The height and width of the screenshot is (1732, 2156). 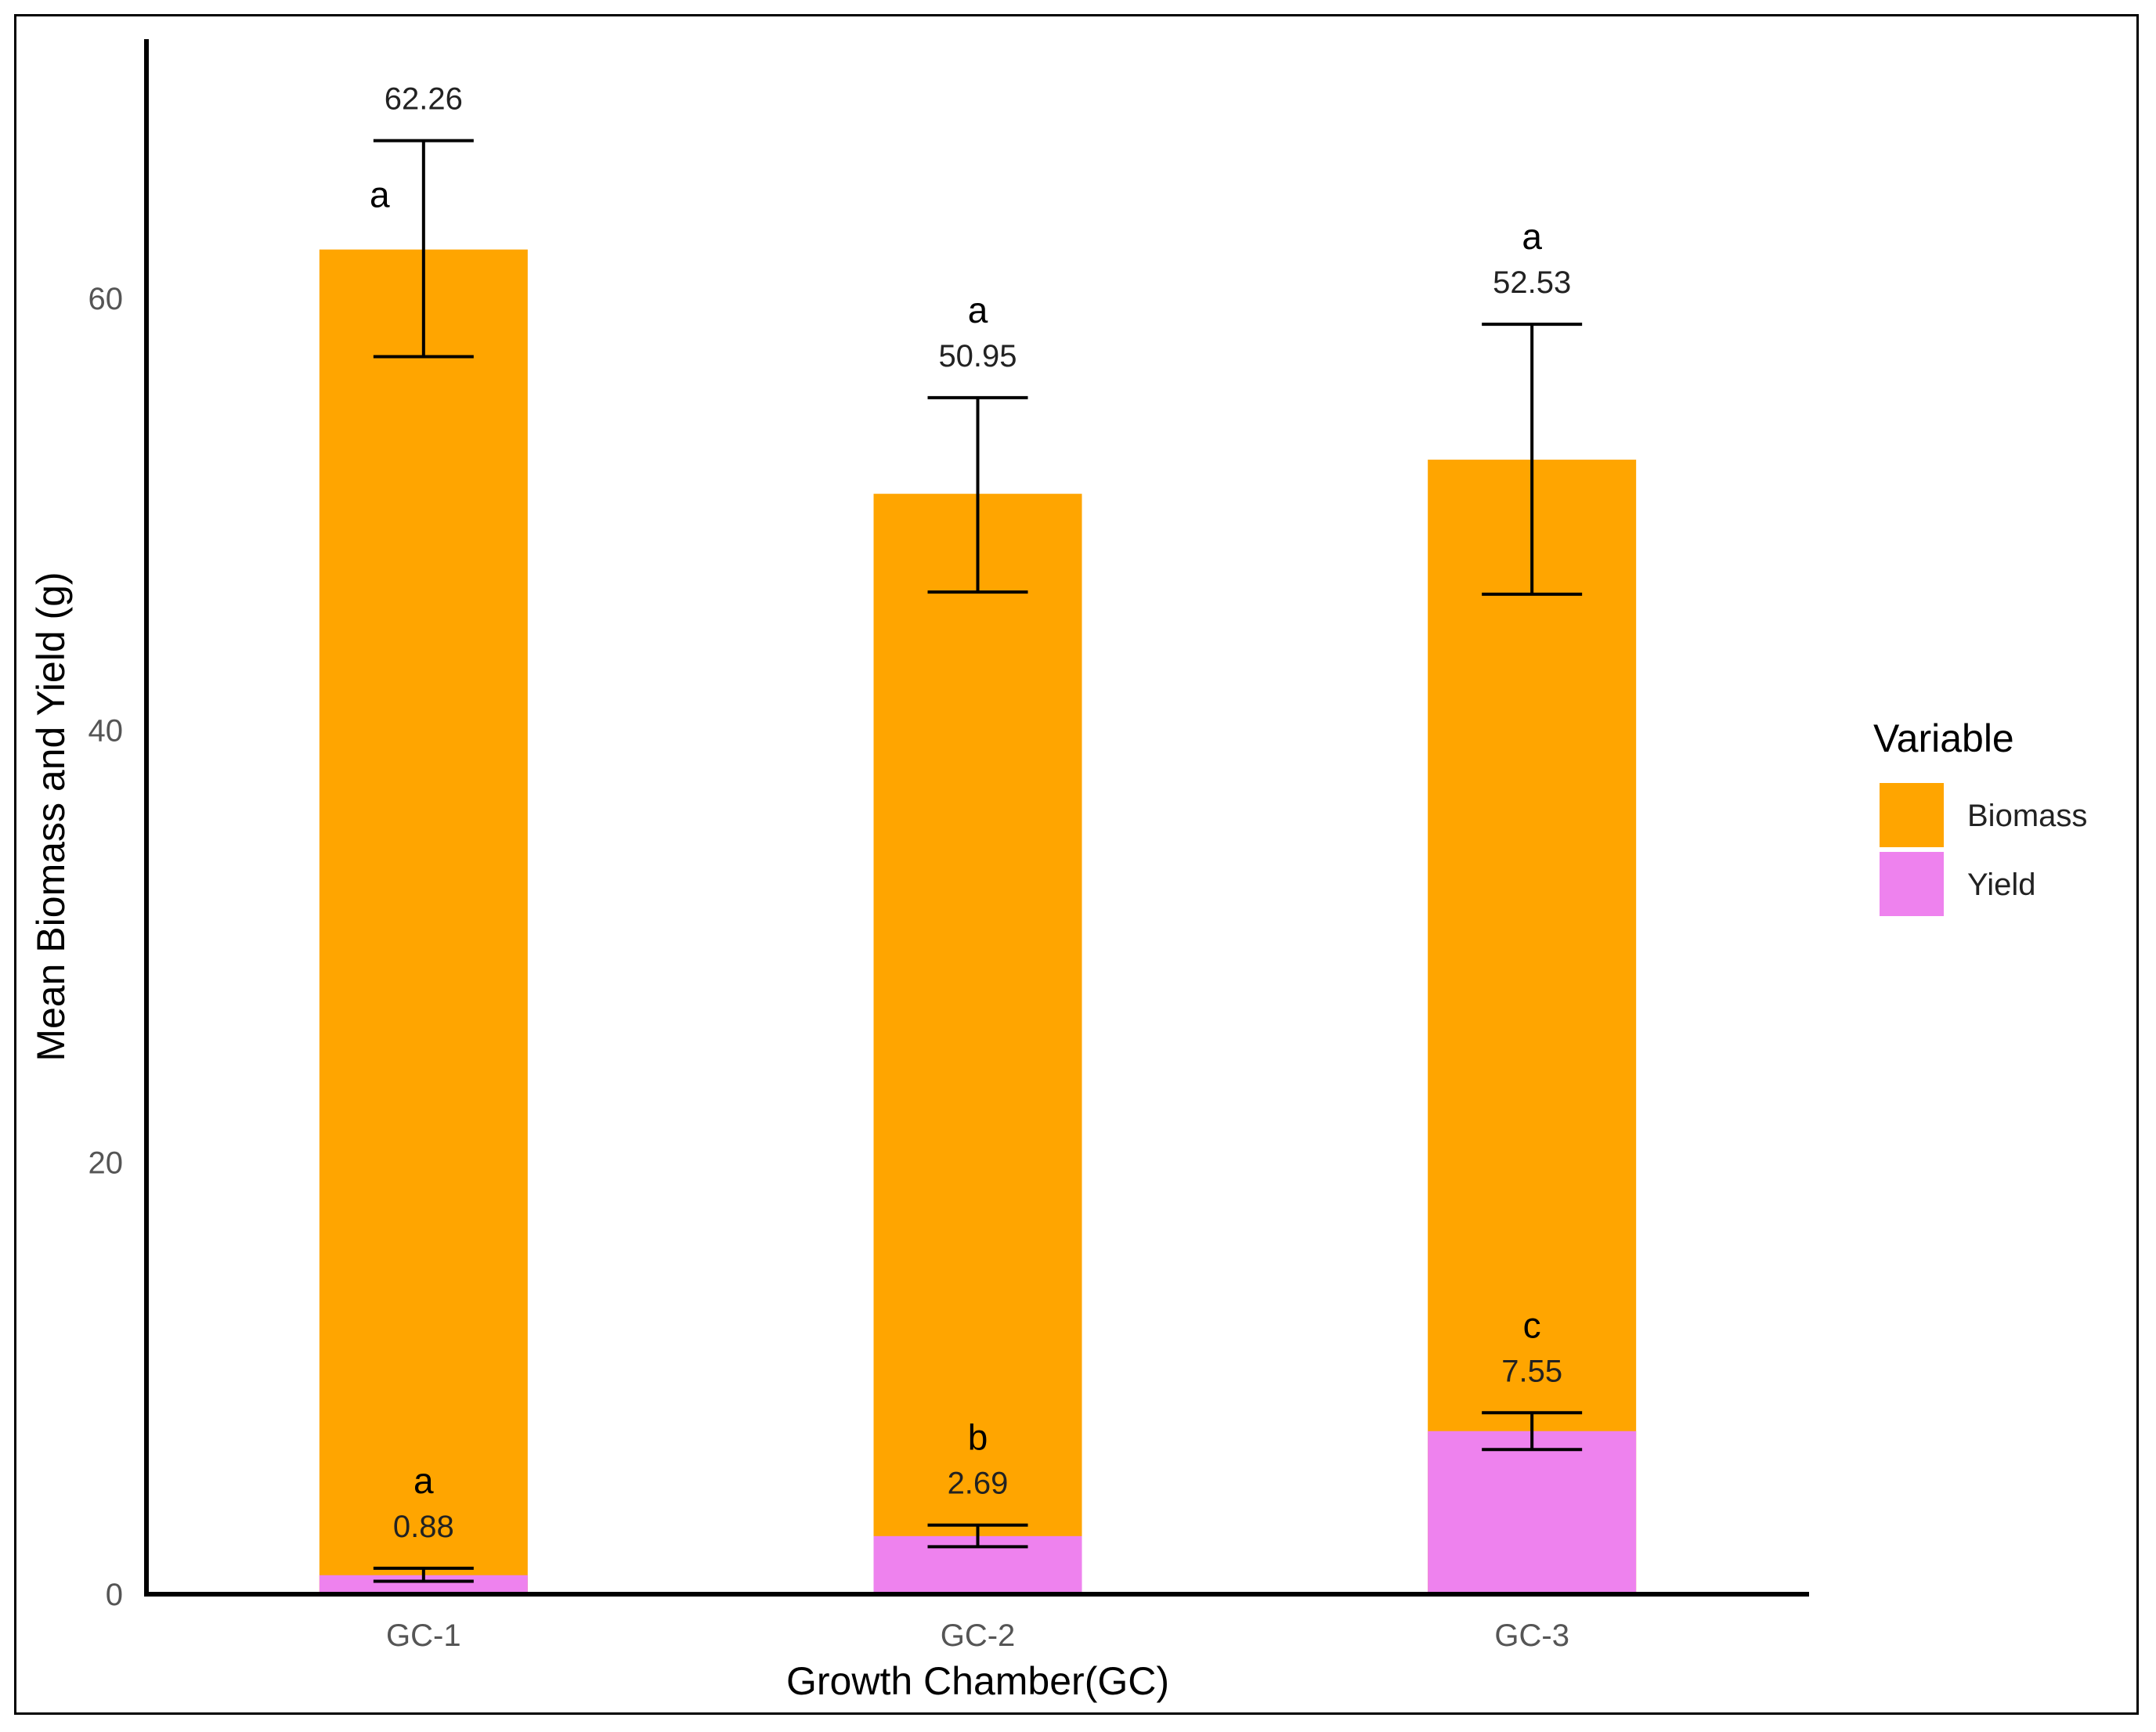 I want to click on yield-value-label: 7.55, so click(x=1531, y=1371).